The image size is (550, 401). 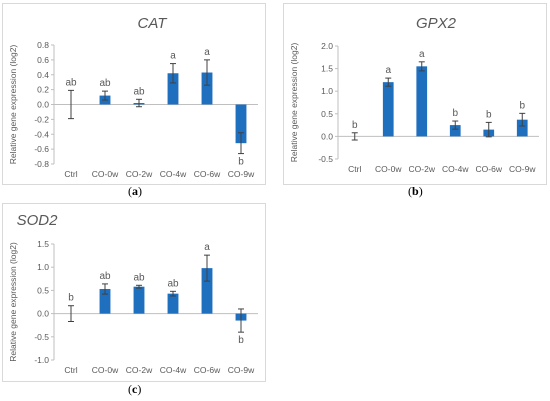 What do you see at coordinates (153, 23) in the screenshot?
I see `chart-title: CAT` at bounding box center [153, 23].